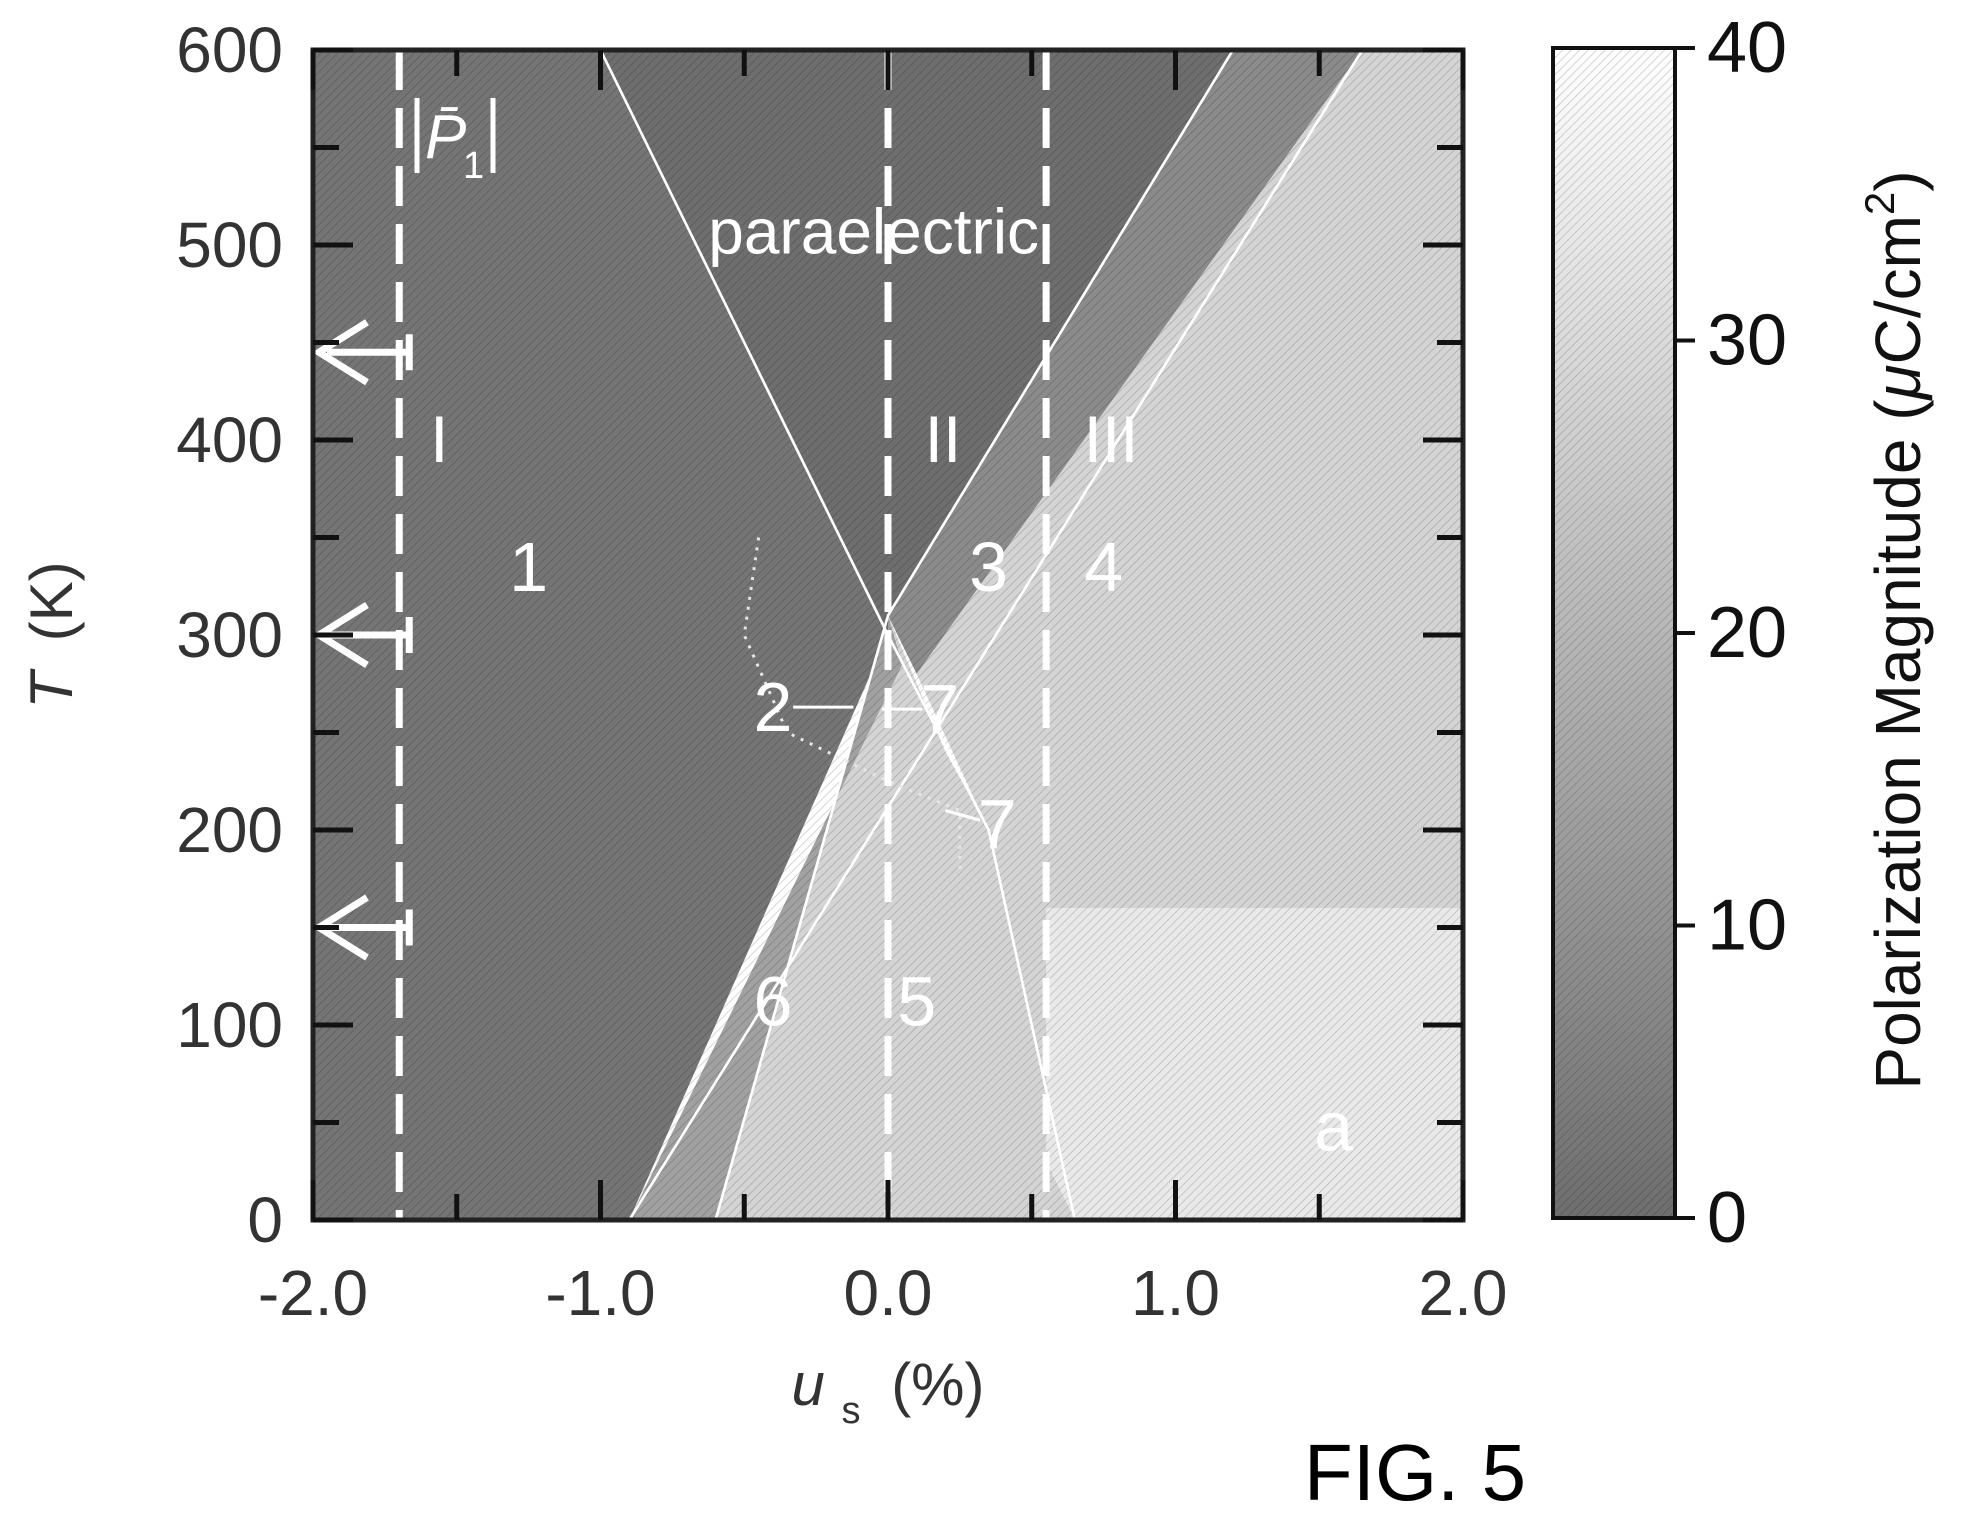 The width and height of the screenshot is (1964, 1514). Describe the element at coordinates (229, 830) in the screenshot. I see `y-tick-label: 200` at that location.